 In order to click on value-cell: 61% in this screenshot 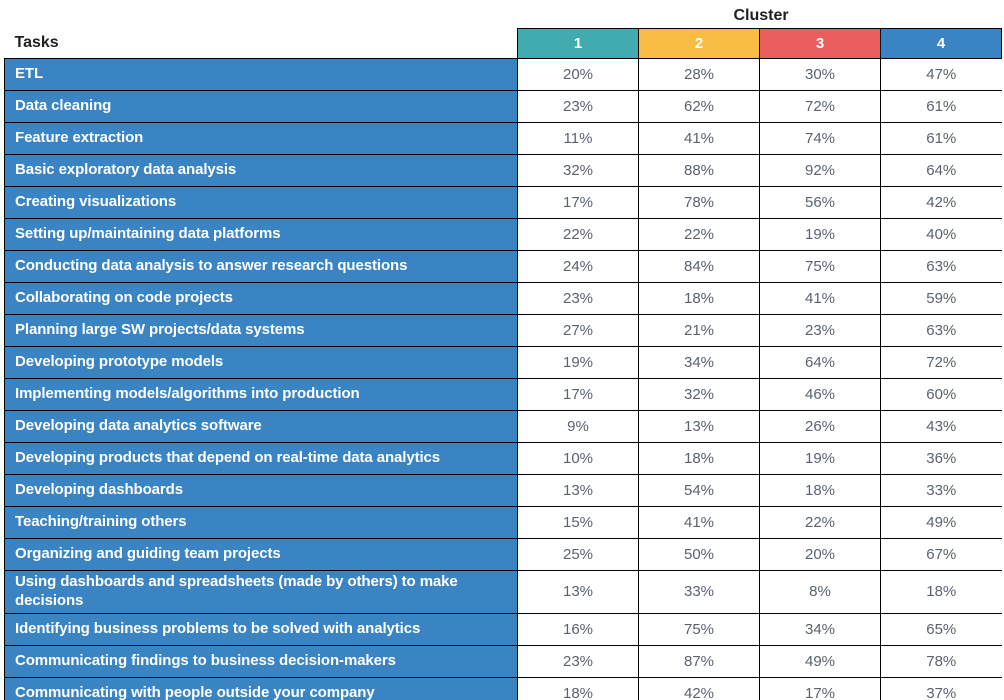, I will do `click(941, 106)`.